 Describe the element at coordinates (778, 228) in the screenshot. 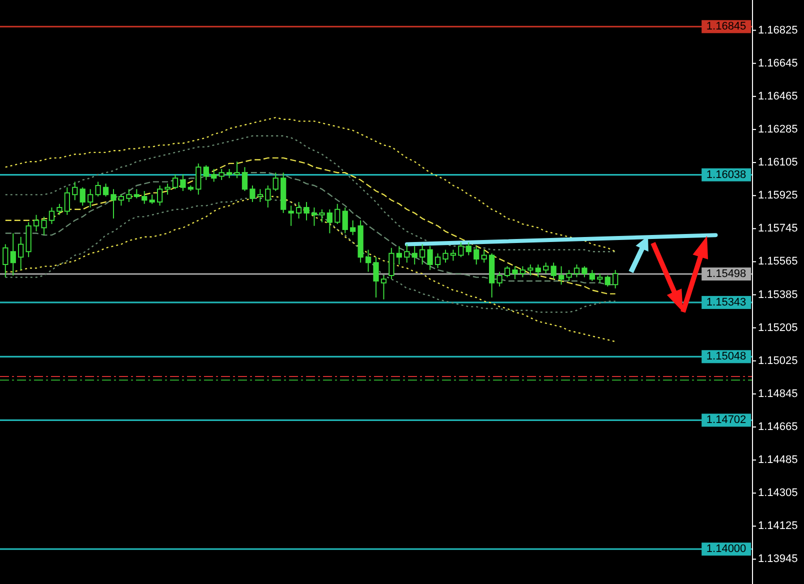

I see `y-tick-label: 1.15745` at that location.